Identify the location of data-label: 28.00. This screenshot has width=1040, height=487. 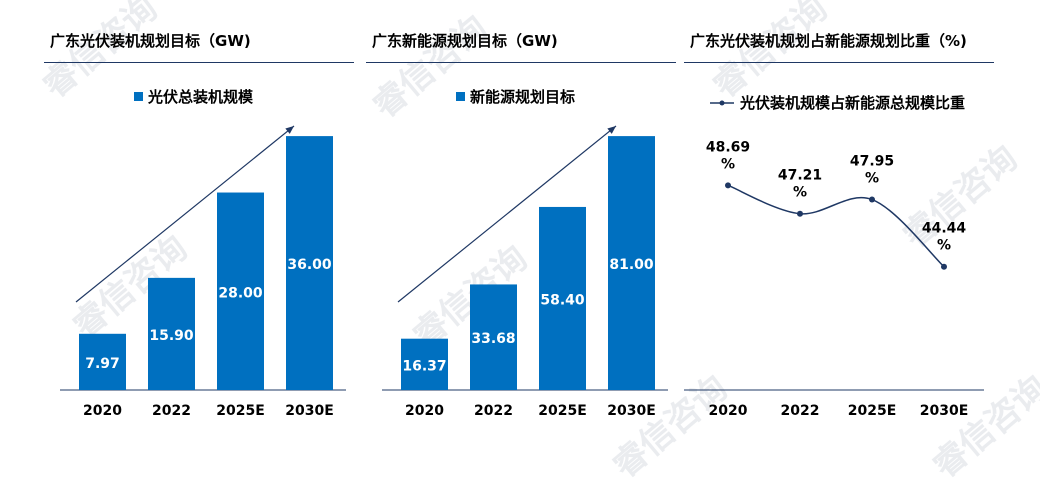
(240, 293).